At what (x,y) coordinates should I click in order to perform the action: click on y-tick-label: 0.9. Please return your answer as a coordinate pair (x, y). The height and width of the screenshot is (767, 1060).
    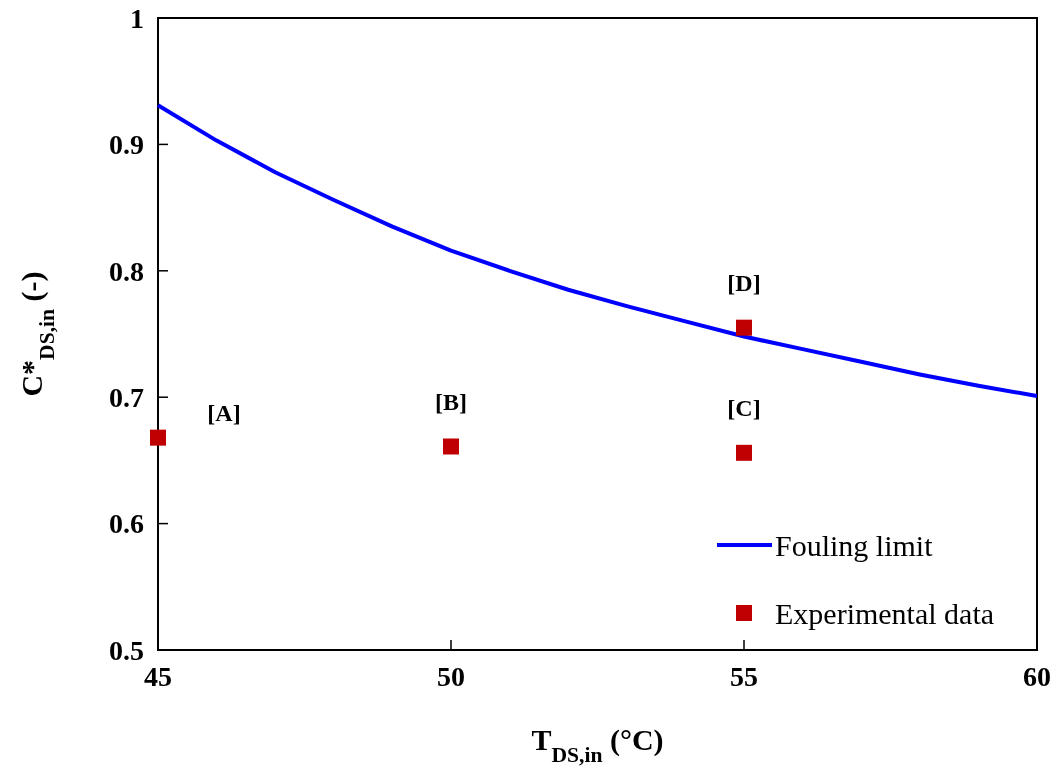
    Looking at the image, I should click on (126, 145).